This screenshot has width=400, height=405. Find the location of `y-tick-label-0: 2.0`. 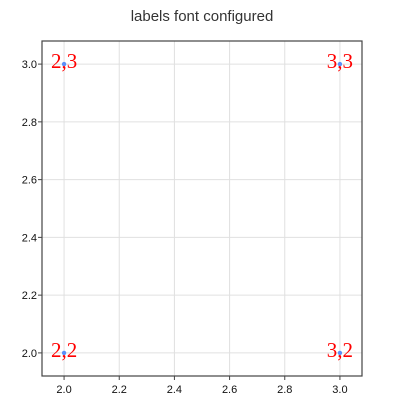

y-tick-label-0: 2.0 is located at coordinates (29, 354).